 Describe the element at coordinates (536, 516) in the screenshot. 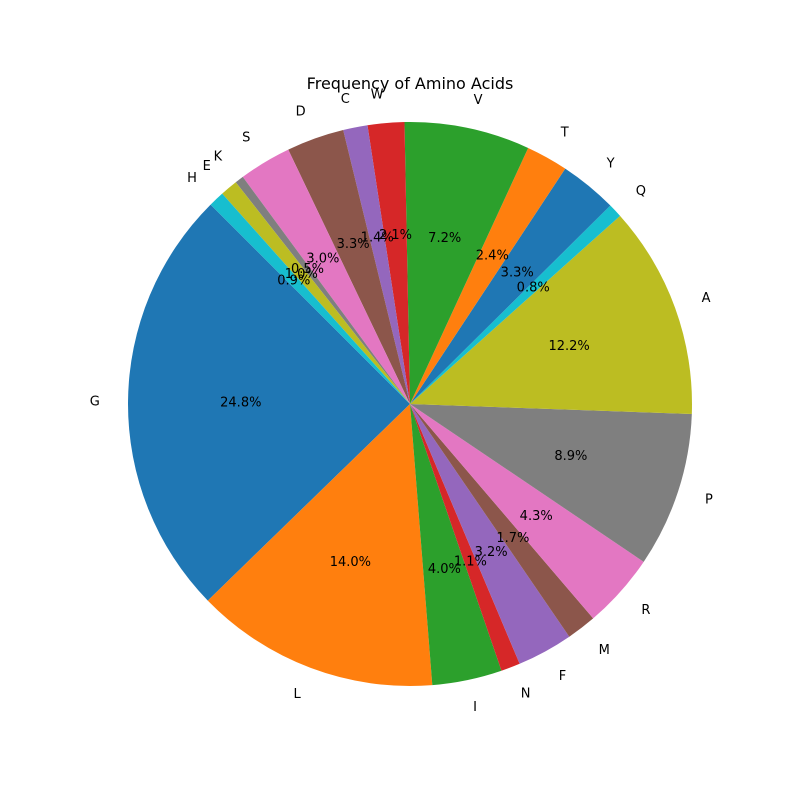

I see `percentage-label-r: 4.3%` at that location.